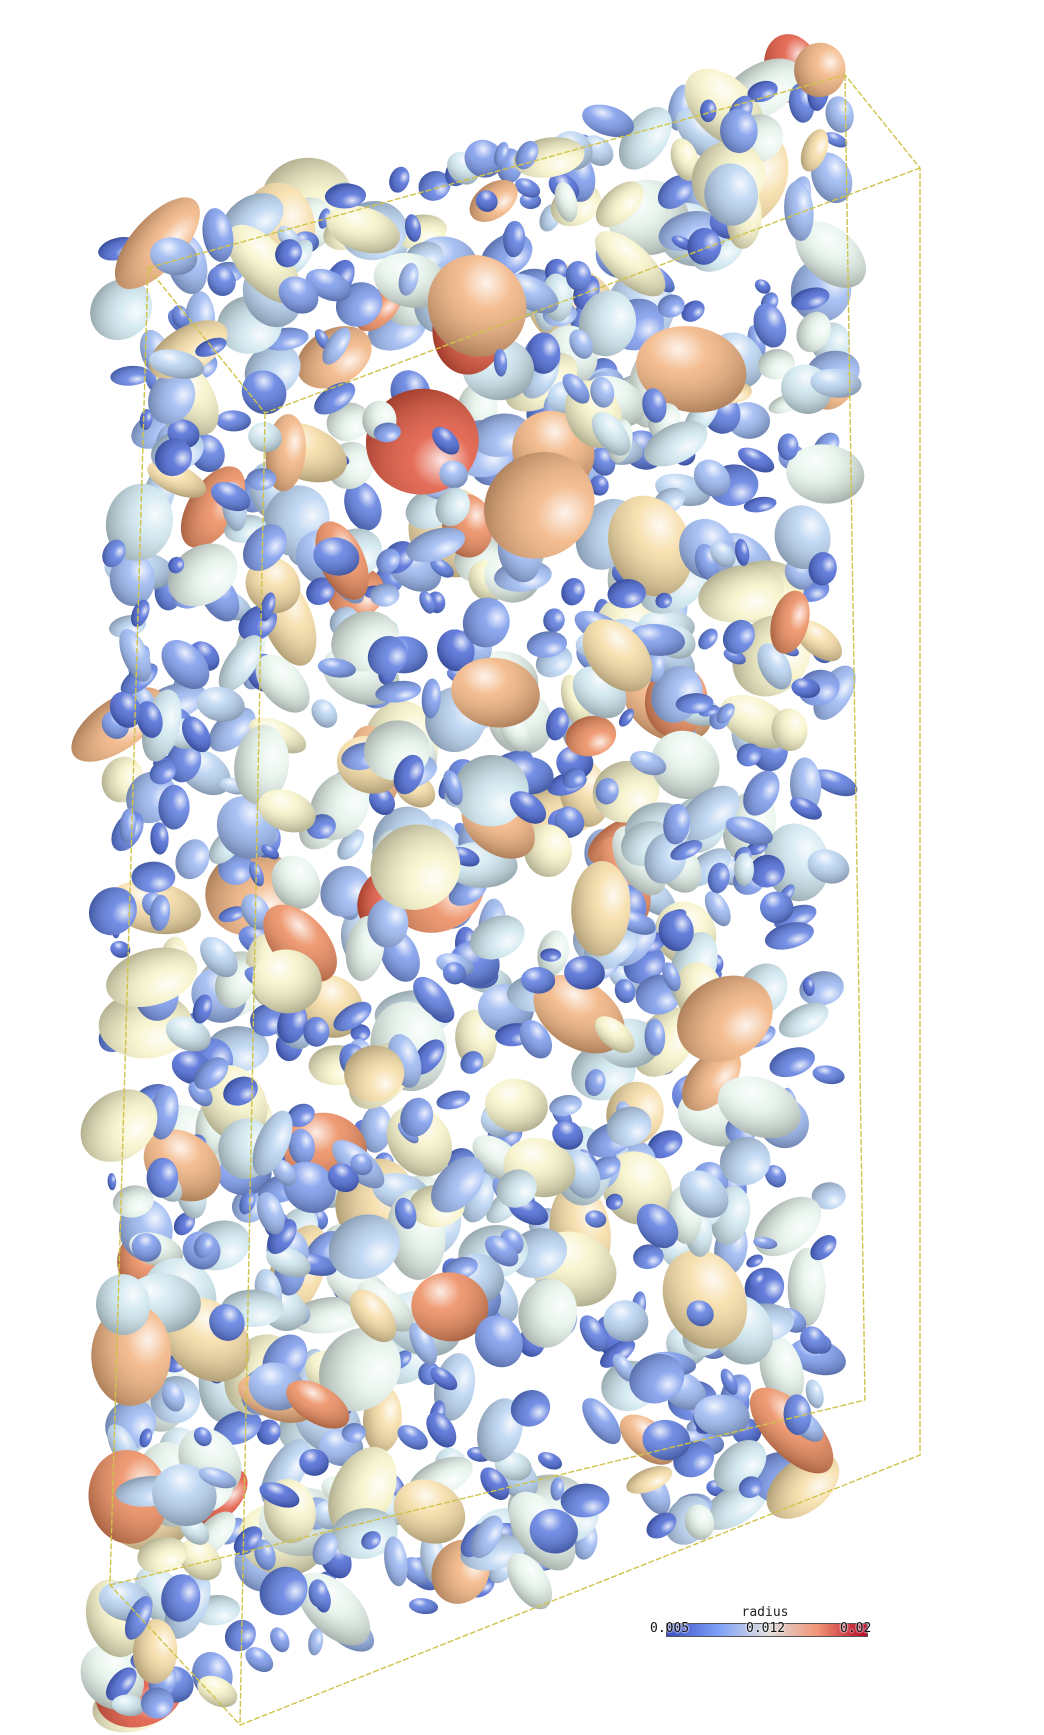  I want to click on colorbar-mid-label: 0.012, so click(766, 1628).